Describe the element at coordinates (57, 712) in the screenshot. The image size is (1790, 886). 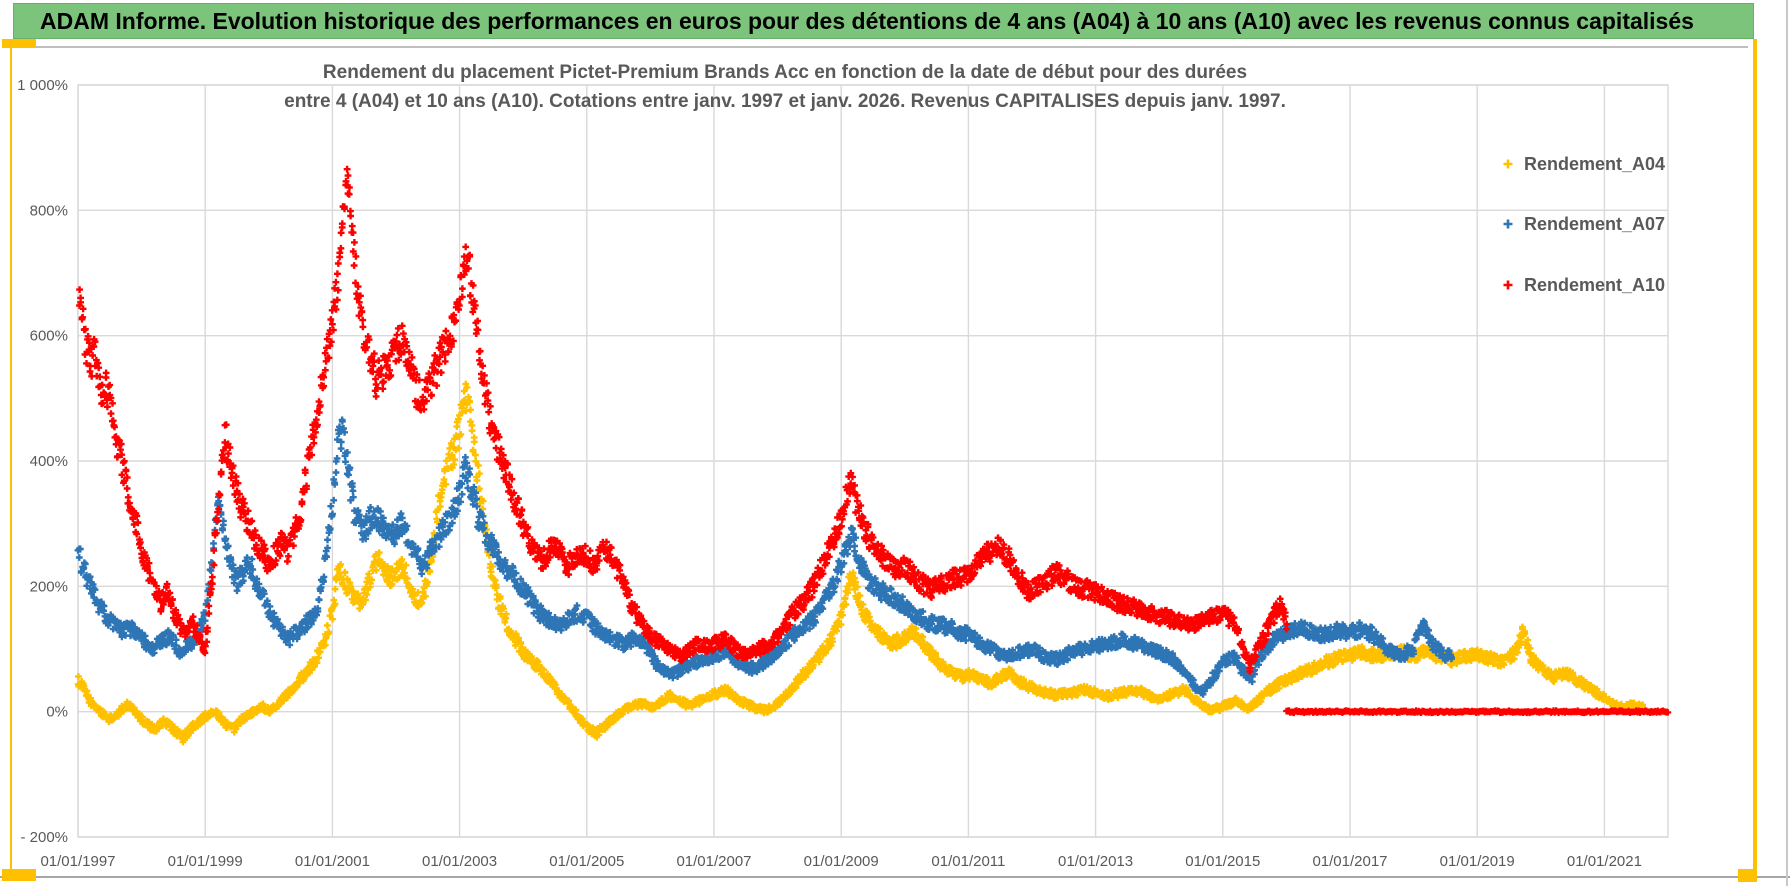
I see `y-tick-label: 0%` at that location.